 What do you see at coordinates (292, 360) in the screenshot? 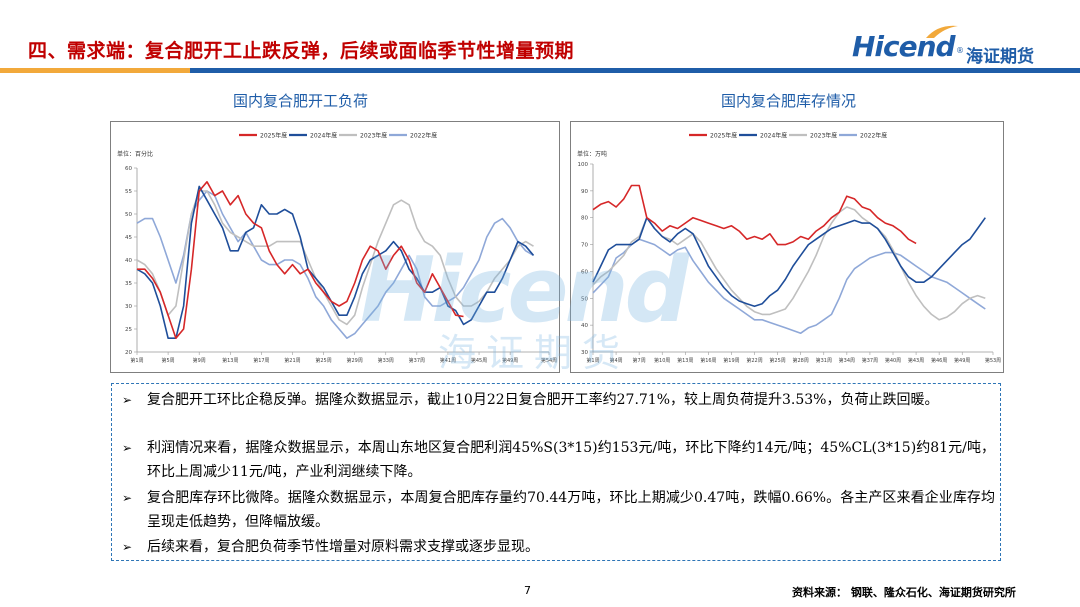
I see `x-tick-label: 第21周` at bounding box center [292, 360].